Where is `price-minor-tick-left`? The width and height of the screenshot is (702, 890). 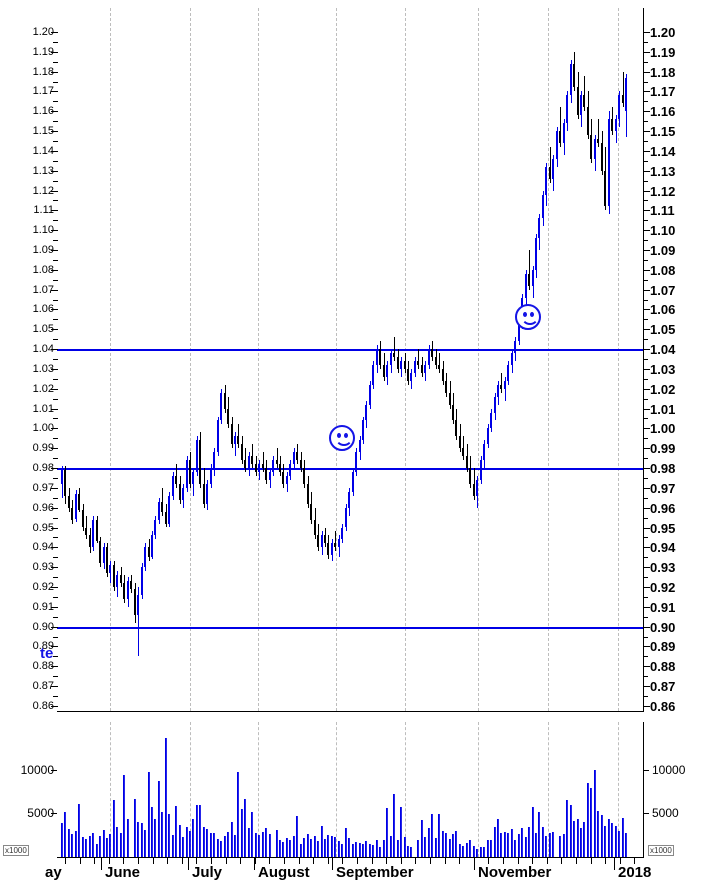 price-minor-tick-left is located at coordinates (55, 360).